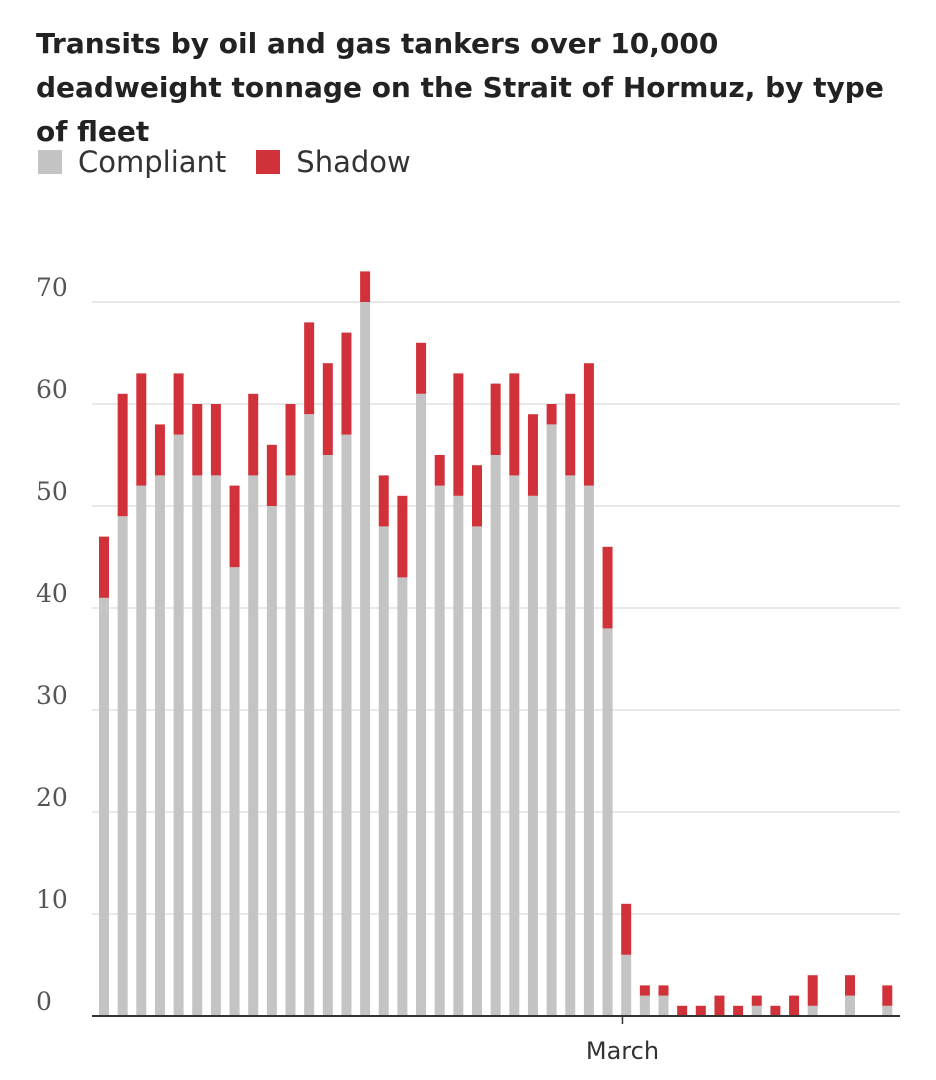 This screenshot has height=1080, width=936. What do you see at coordinates (353, 162) in the screenshot?
I see `legend-label-shadow: Shadow` at bounding box center [353, 162].